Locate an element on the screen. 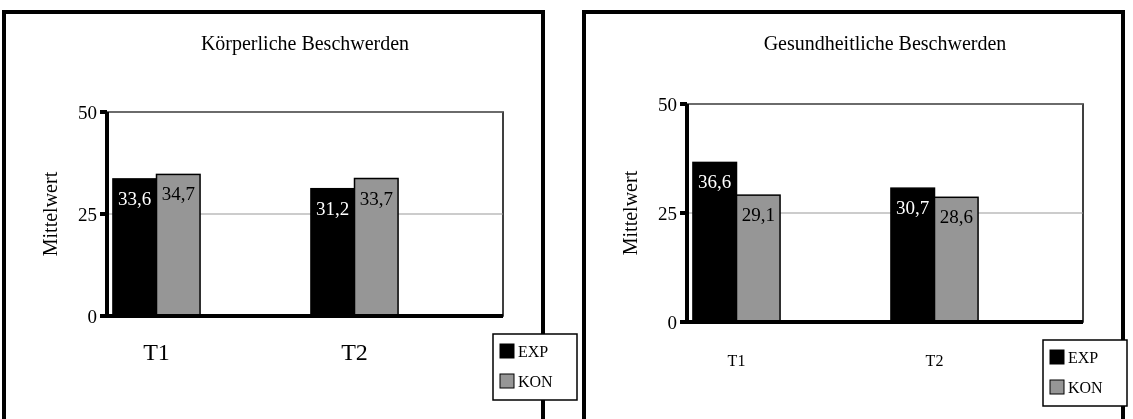  chart-title: Gesundheitliche Beschwerden is located at coordinates (885, 43).